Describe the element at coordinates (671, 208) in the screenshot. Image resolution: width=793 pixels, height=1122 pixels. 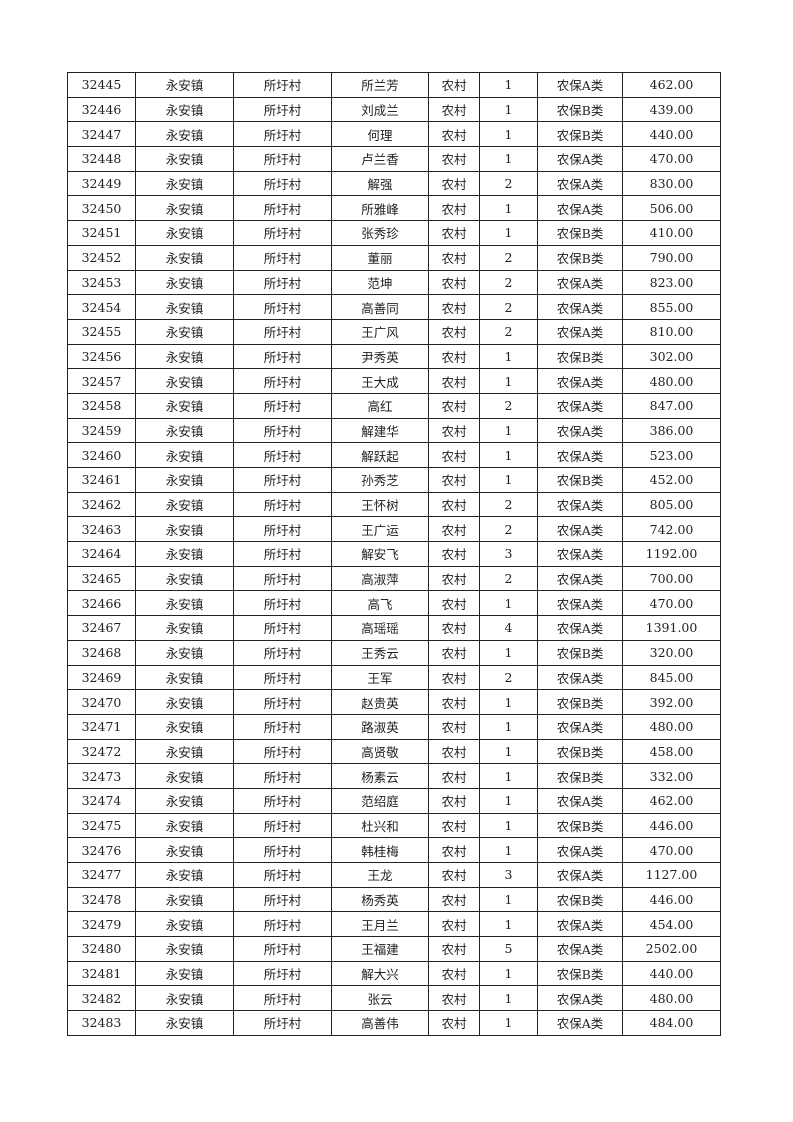
I see `amount-cell: 506.00` at that location.